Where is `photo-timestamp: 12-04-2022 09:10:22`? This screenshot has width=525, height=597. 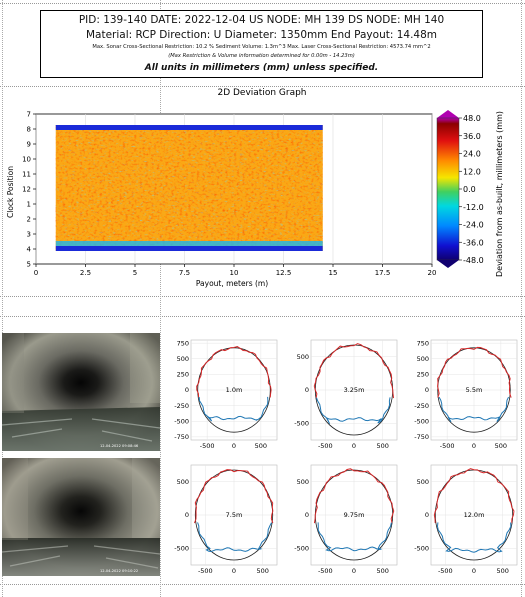
photo-timestamp: 12-04-2022 09:10:22 is located at coordinates (119, 571).